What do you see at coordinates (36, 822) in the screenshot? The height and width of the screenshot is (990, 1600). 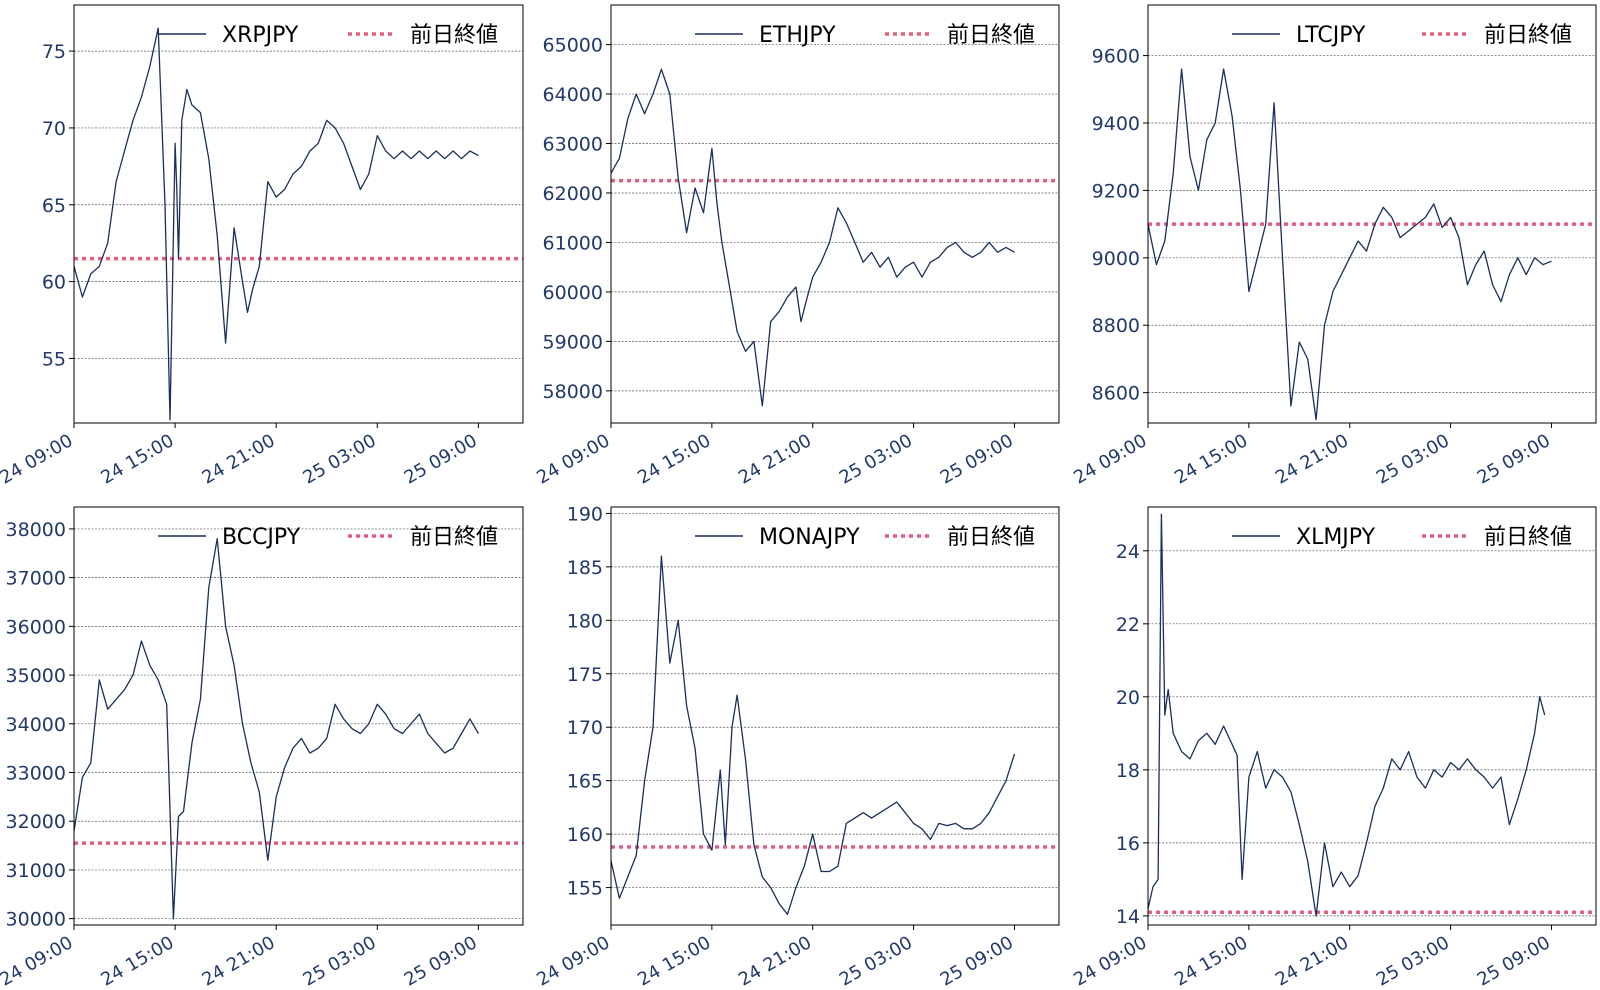 I see `y-tick-label: 32000` at bounding box center [36, 822].